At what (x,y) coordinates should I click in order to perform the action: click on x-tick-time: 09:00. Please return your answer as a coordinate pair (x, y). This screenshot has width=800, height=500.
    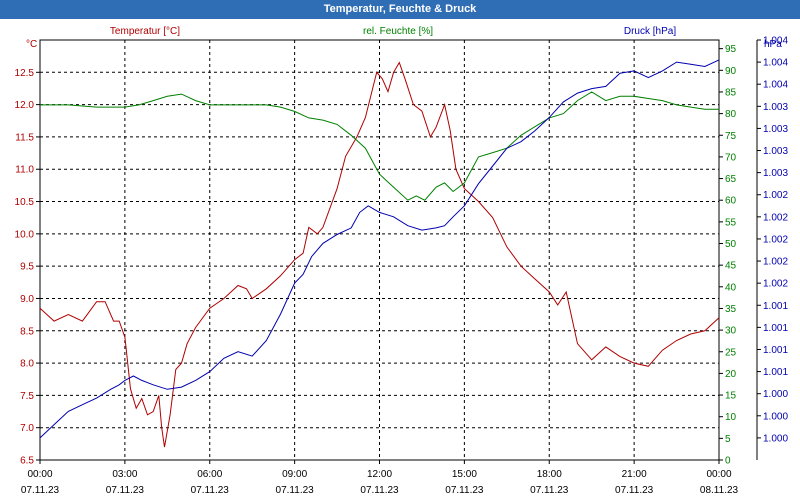
    Looking at the image, I should click on (294, 474).